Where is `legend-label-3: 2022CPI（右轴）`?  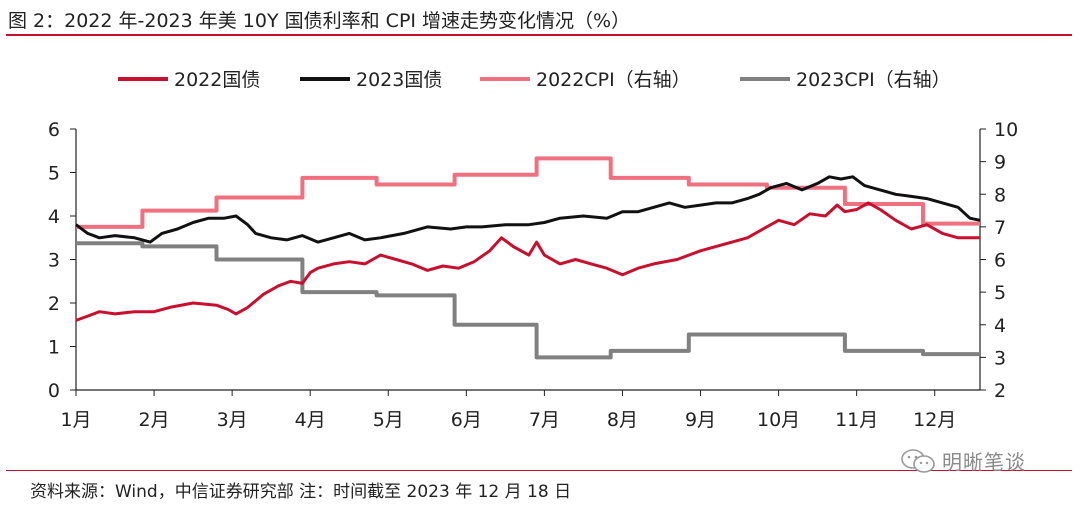 legend-label-3: 2022CPI（右轴） is located at coordinates (613, 80).